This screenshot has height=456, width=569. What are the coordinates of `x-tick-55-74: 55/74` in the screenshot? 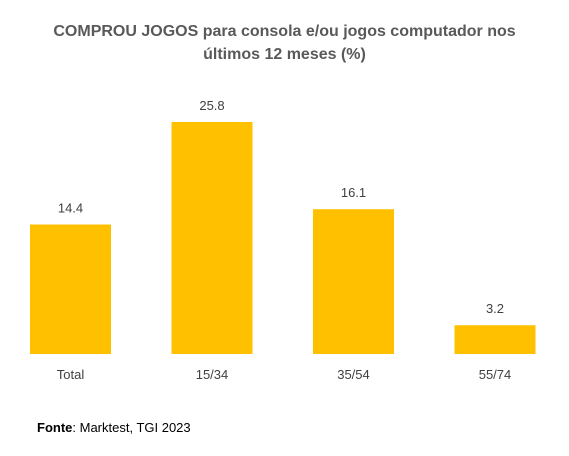 It's located at (495, 374).